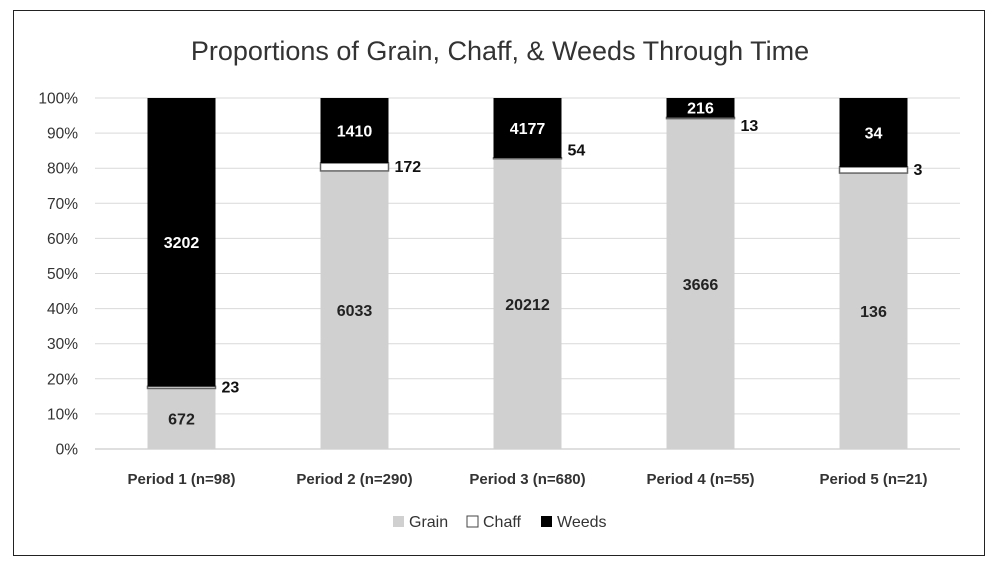  Describe the element at coordinates (701, 479) in the screenshot. I see `x-category-label: Period 4 (n=55)` at that location.